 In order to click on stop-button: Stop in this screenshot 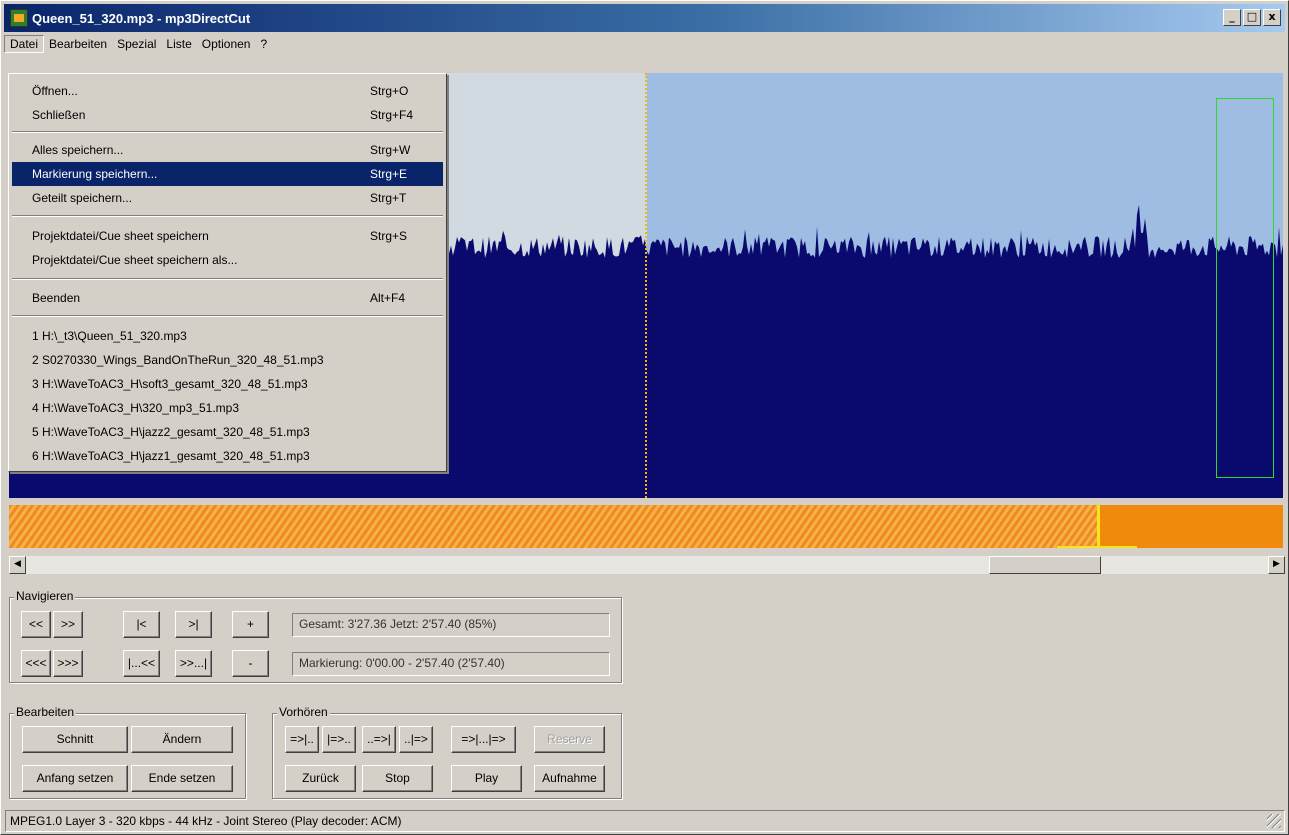, I will do `click(397, 778)`.